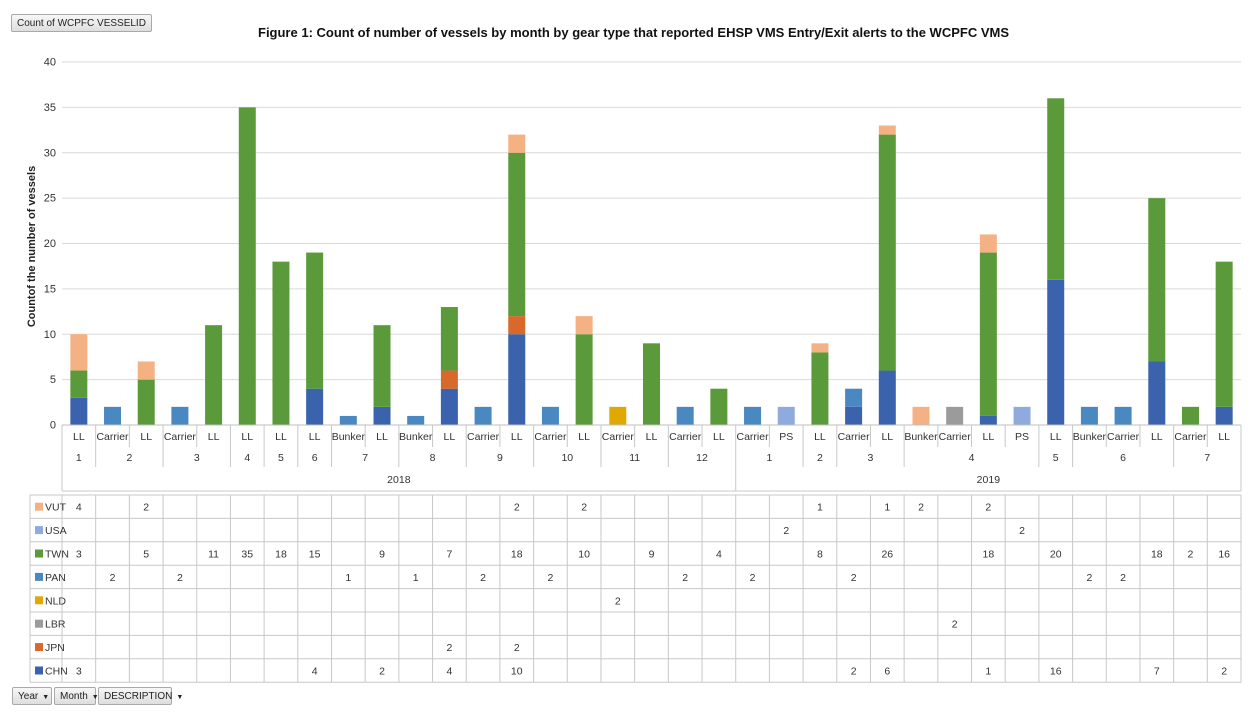 The width and height of the screenshot is (1249, 712). Describe the element at coordinates (315, 555) in the screenshot. I see `data-cell-twn: 15` at that location.